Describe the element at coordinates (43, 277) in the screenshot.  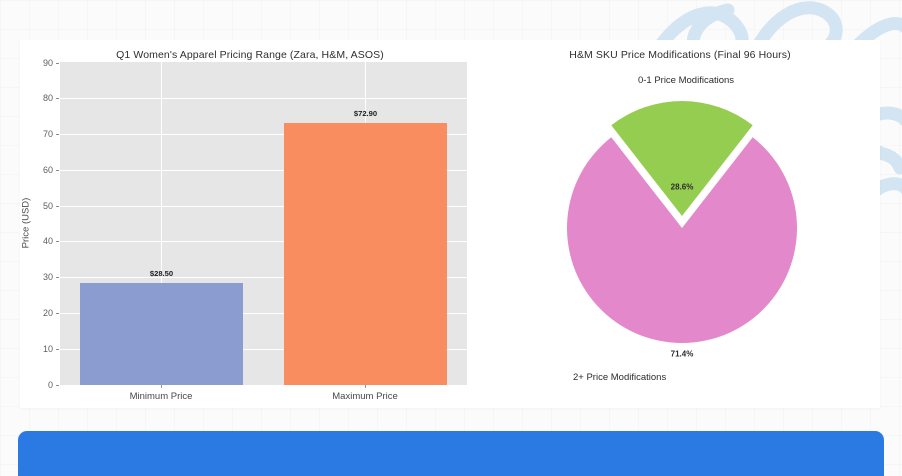
I see `bar-chart-ytick-30: 30` at that location.